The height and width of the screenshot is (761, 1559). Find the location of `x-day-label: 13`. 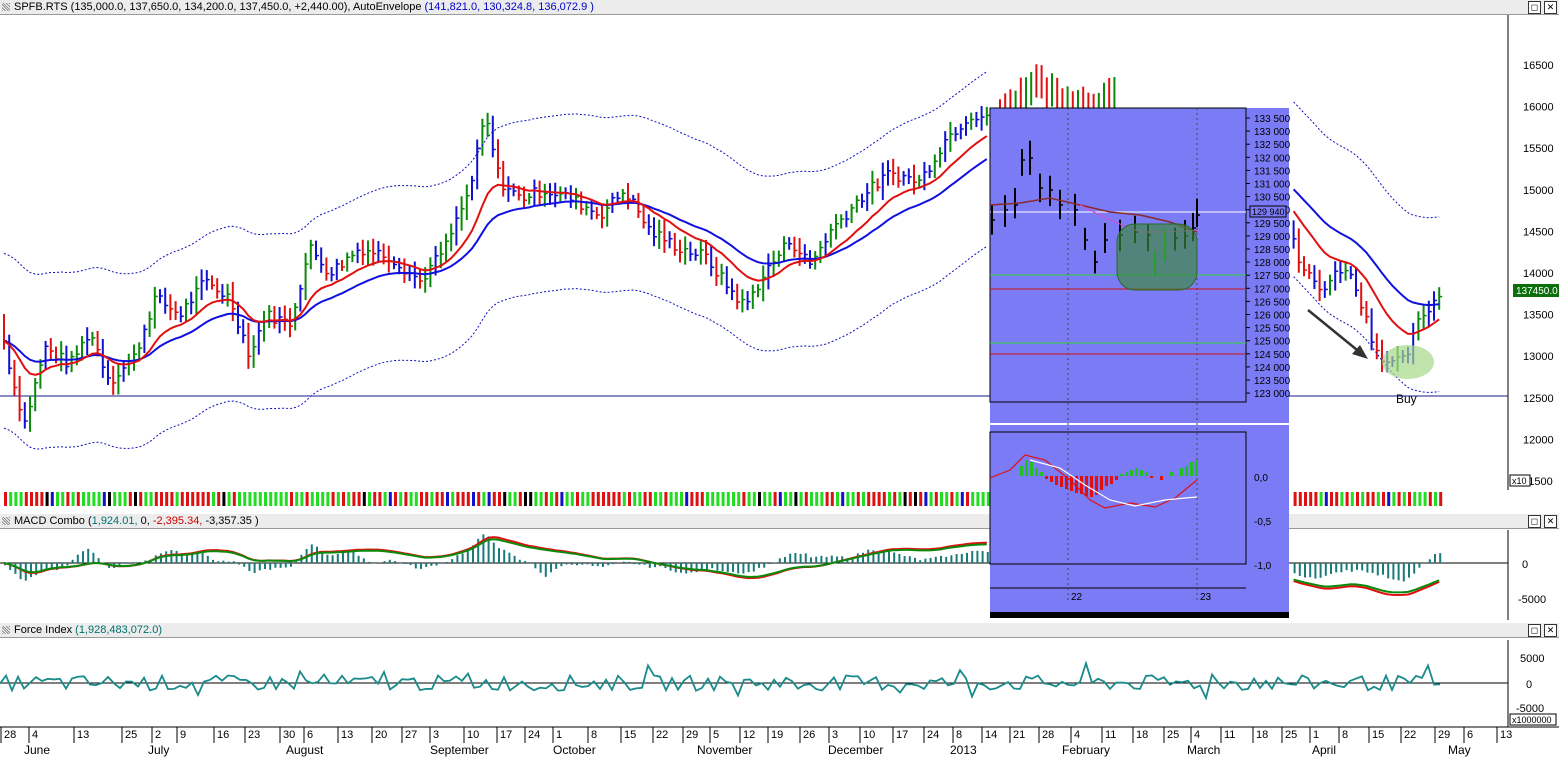

x-day-label: 13 is located at coordinates (1506, 735).